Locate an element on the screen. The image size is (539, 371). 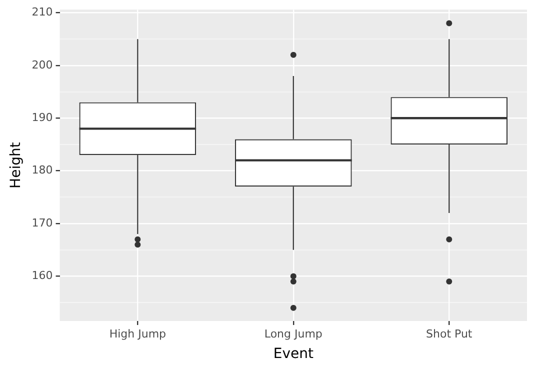
y-tick-label: 200 is located at coordinates (42, 65).